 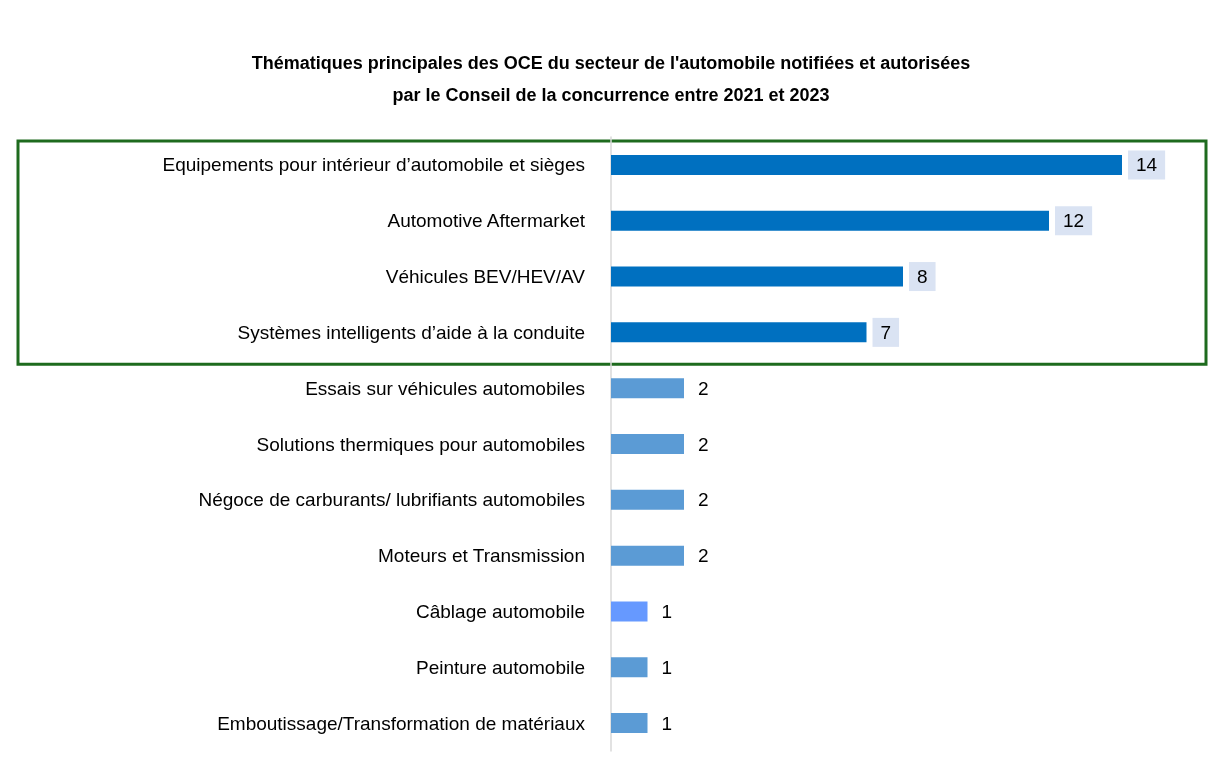 What do you see at coordinates (886, 332) in the screenshot?
I see `data-label: 7` at bounding box center [886, 332].